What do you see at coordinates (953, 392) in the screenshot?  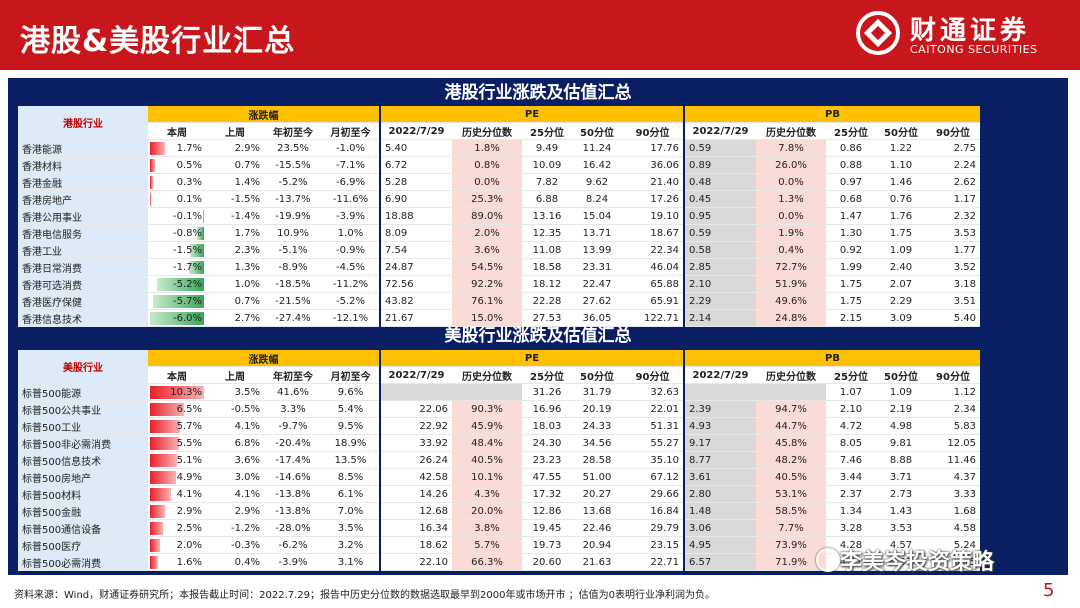 I see `pb-q90: 1.12` at bounding box center [953, 392].